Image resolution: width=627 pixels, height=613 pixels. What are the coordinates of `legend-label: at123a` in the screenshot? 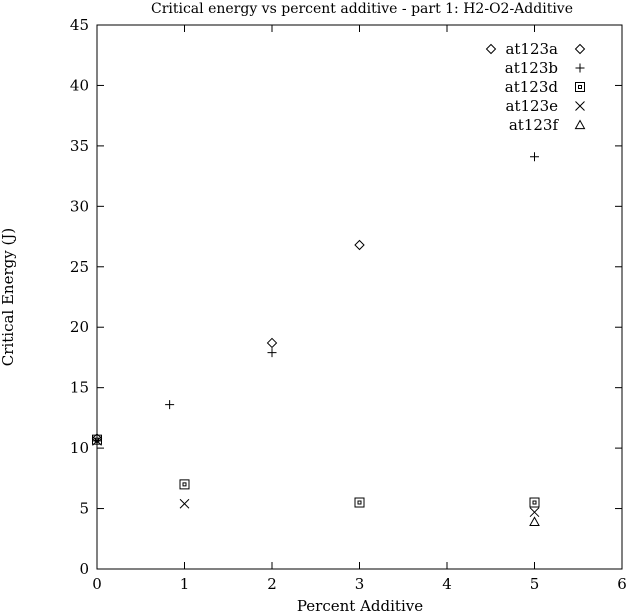 It's located at (531, 49).